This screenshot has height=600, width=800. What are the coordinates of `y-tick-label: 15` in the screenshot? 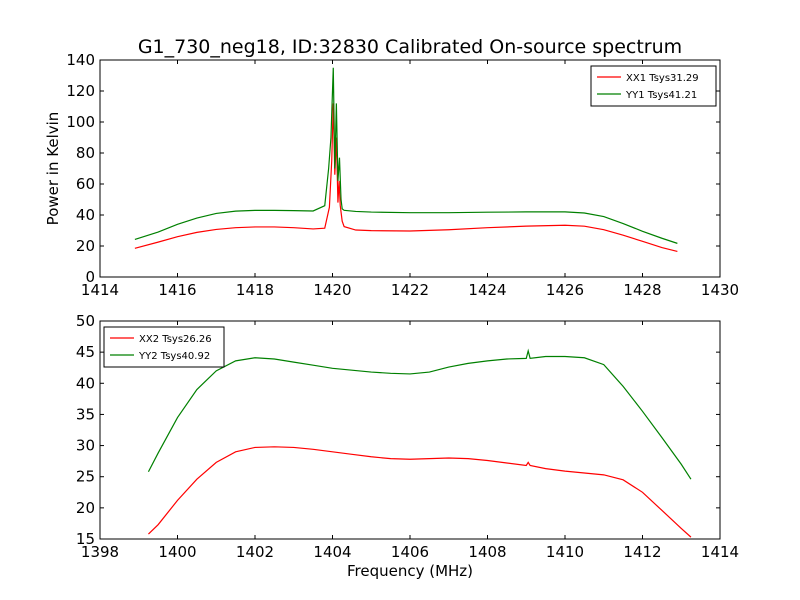 It's located at (85, 539).